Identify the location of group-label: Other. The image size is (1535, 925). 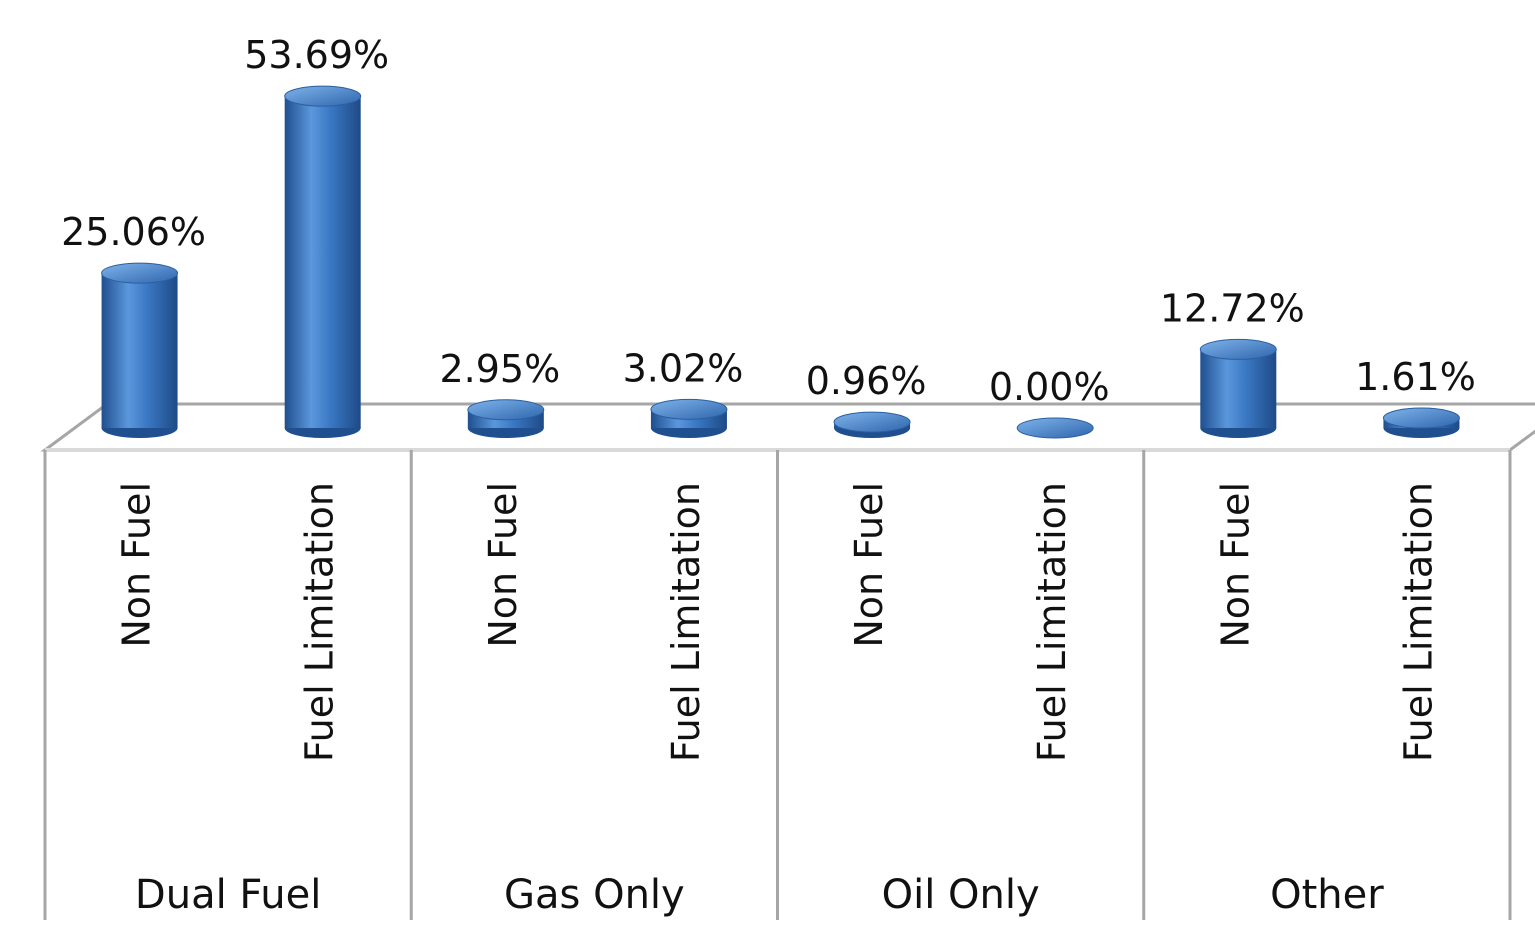
(1327, 895).